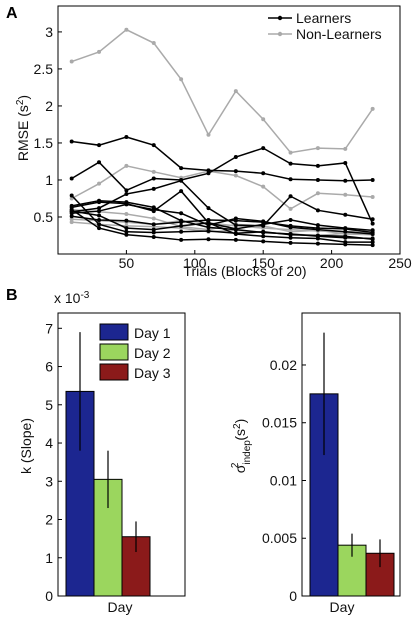 The height and width of the screenshot is (618, 413). What do you see at coordinates (222, 91) in the screenshot?
I see `nonlearner-series-line` at bounding box center [222, 91].